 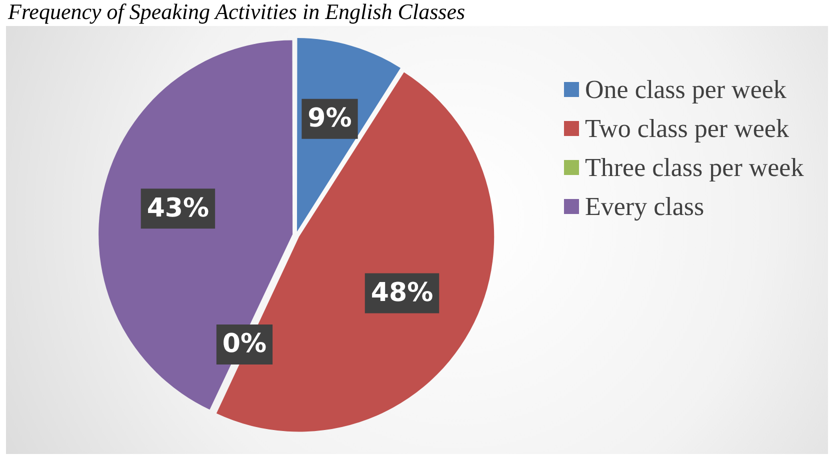 I want to click on legend-label: Every class, so click(x=644, y=206).